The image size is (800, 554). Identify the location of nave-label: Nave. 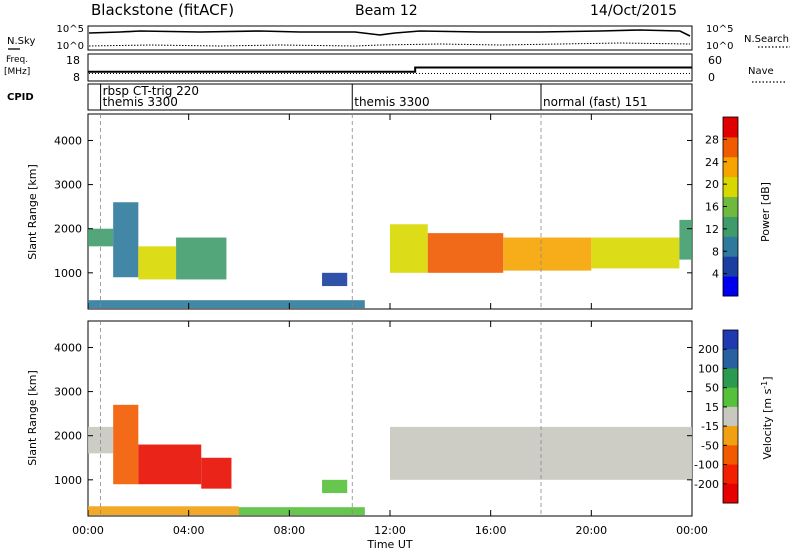
(761, 71).